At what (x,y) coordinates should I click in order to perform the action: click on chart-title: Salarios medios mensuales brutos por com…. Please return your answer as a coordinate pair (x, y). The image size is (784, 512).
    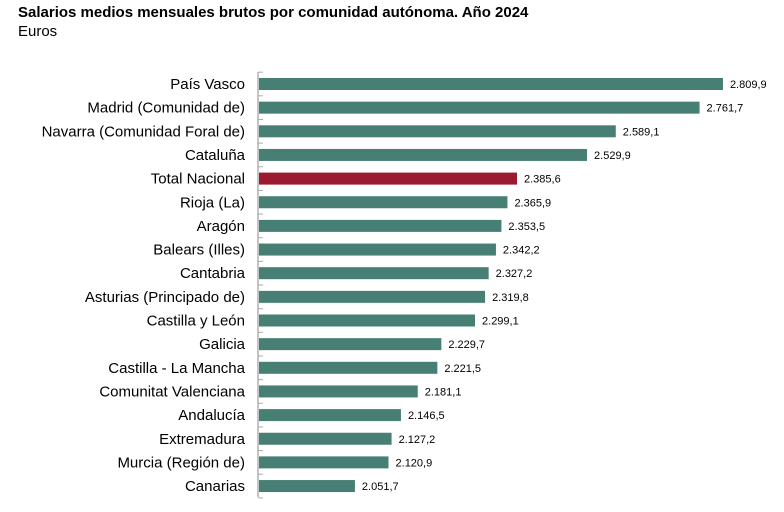
    Looking at the image, I should click on (273, 12).